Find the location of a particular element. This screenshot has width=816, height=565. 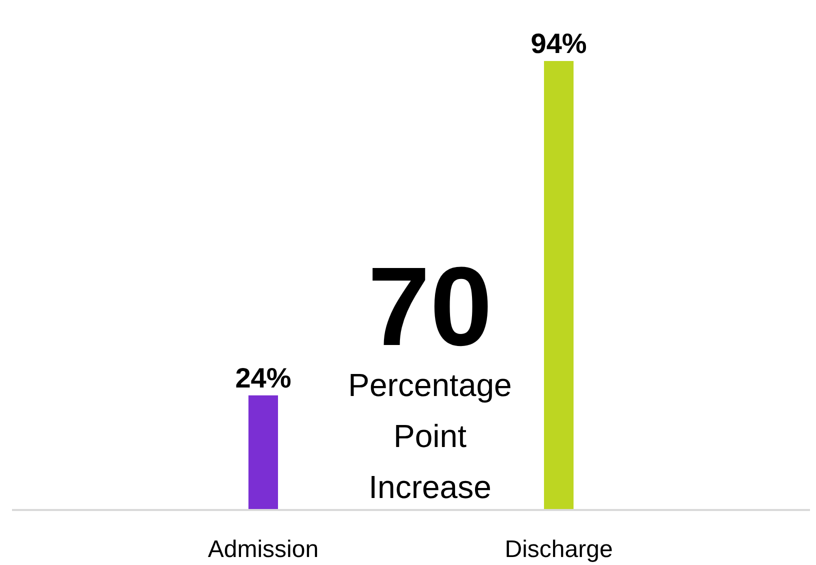

data-label: 94% is located at coordinates (558, 43).